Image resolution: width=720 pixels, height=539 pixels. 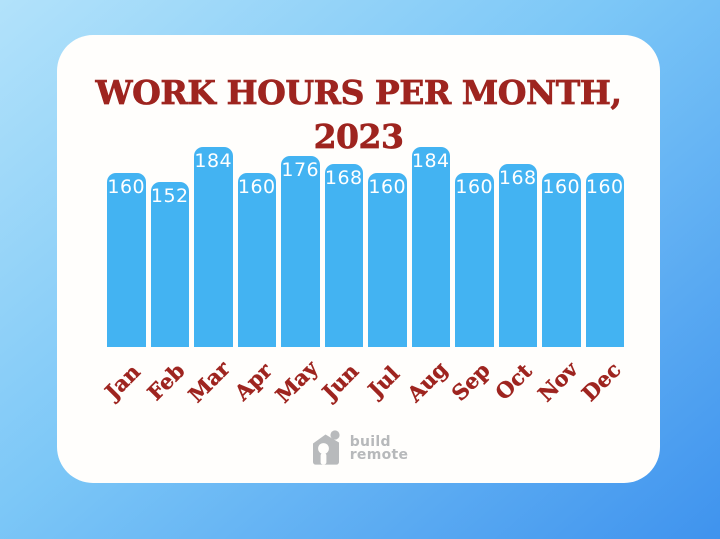 I want to click on brand-footer: build remote, so click(x=358, y=449).